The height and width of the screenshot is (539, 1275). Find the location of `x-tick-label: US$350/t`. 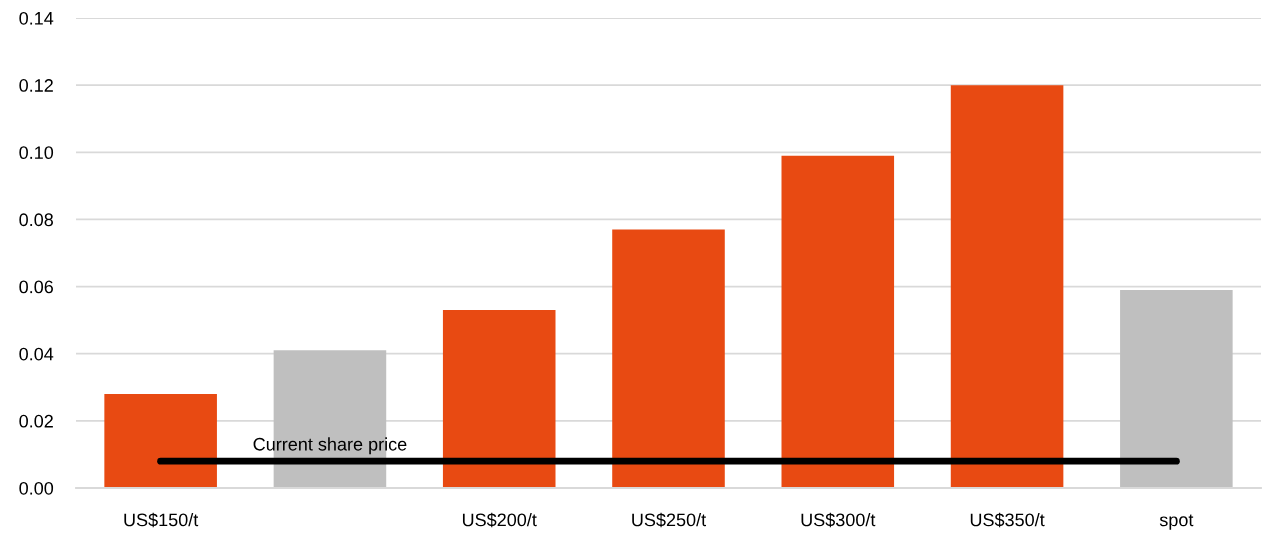

x-tick-label: US$350/t is located at coordinates (1007, 520).